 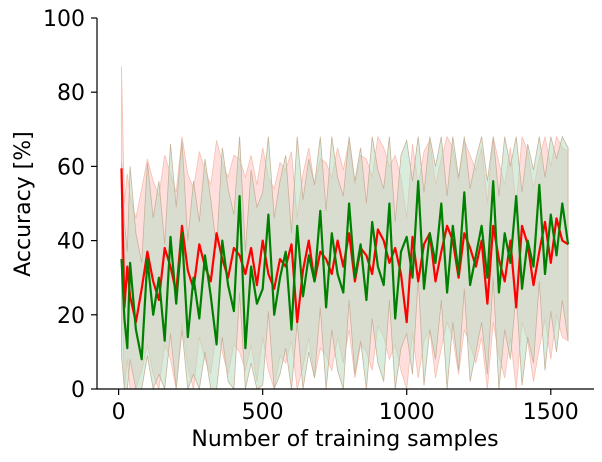 What do you see at coordinates (551, 412) in the screenshot?
I see `x-tick-label: 1500` at bounding box center [551, 412].